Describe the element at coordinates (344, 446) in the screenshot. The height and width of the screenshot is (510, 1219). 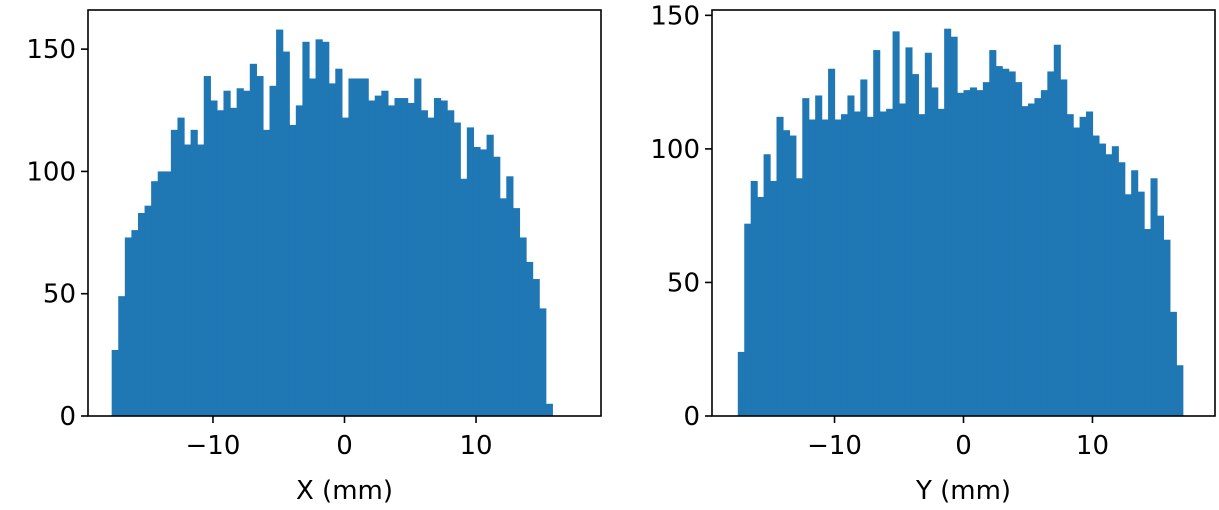
I see `x-tick-label: 0` at that location.